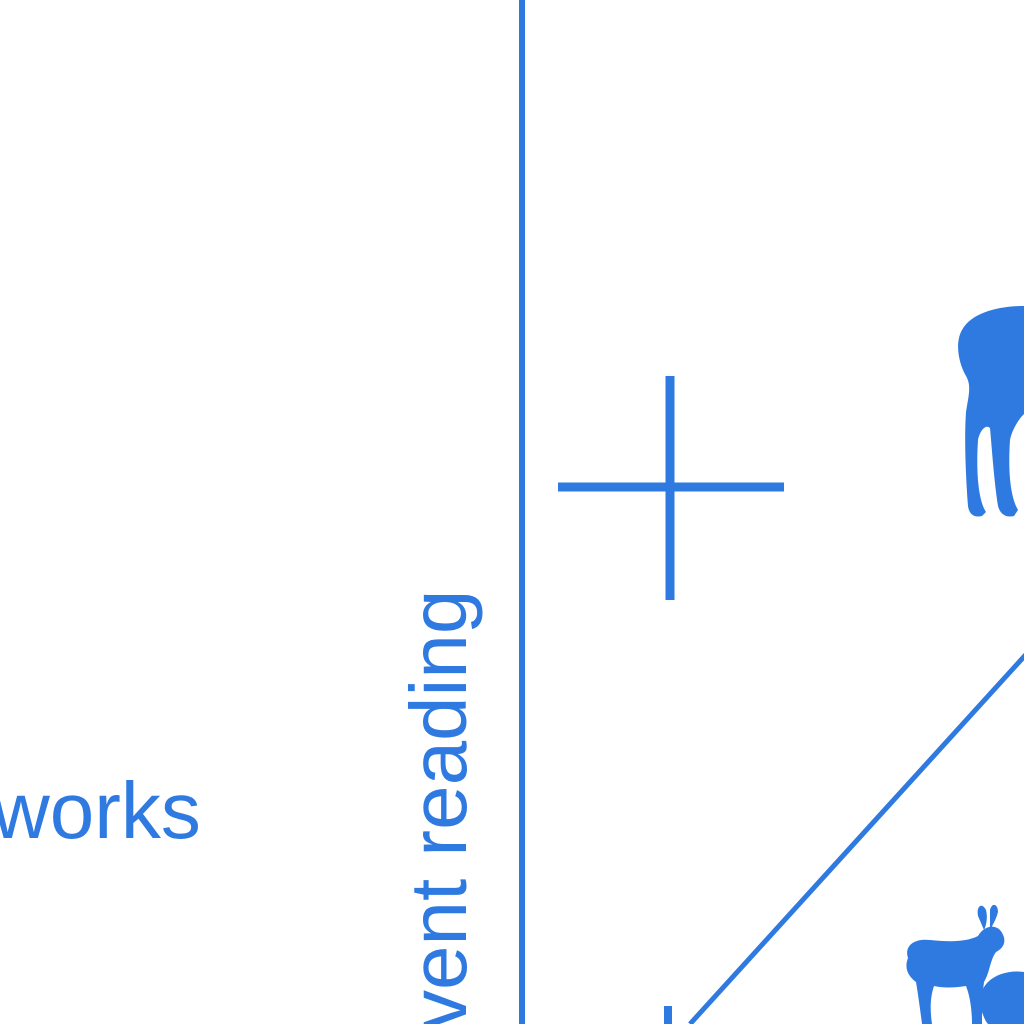 The image size is (1024, 1024). What do you see at coordinates (1002, 997) in the screenshot?
I see `animal-silhouette-icon` at bounding box center [1002, 997].